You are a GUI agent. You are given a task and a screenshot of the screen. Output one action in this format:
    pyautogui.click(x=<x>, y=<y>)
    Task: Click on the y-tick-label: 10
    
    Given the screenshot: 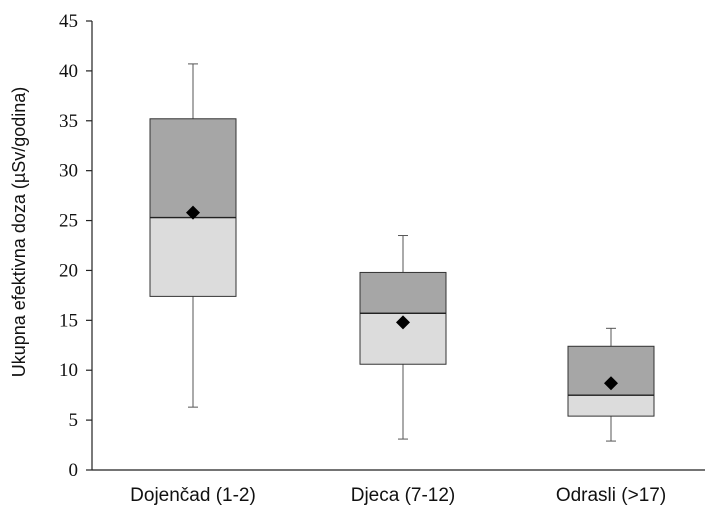 What is the action you would take?
    pyautogui.click(x=68, y=370)
    